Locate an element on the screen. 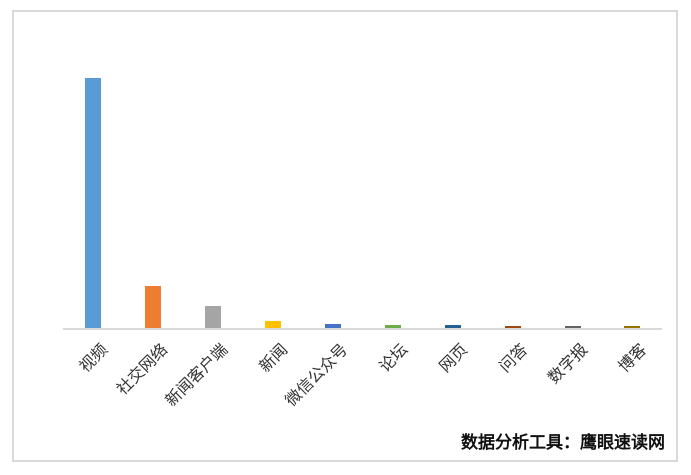 This screenshot has height=475, width=691. category-label: 社交网络 is located at coordinates (142, 370).